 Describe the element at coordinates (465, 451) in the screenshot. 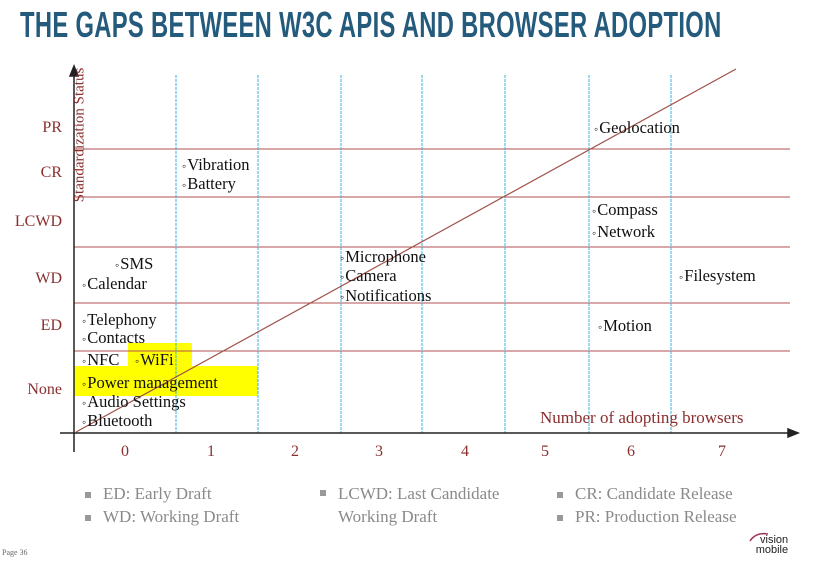

I see `x-tick-label: 4` at that location.